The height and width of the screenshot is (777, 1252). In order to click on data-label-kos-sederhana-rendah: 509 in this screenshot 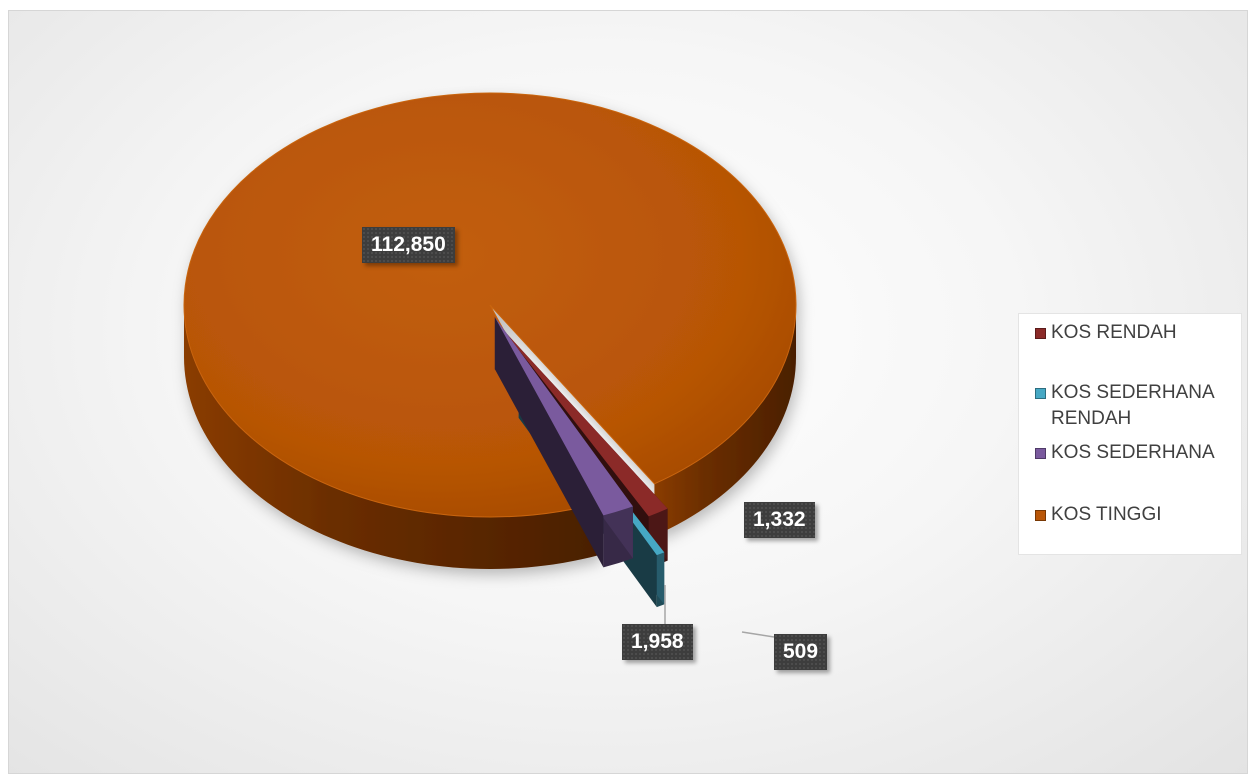, I will do `click(800, 652)`.